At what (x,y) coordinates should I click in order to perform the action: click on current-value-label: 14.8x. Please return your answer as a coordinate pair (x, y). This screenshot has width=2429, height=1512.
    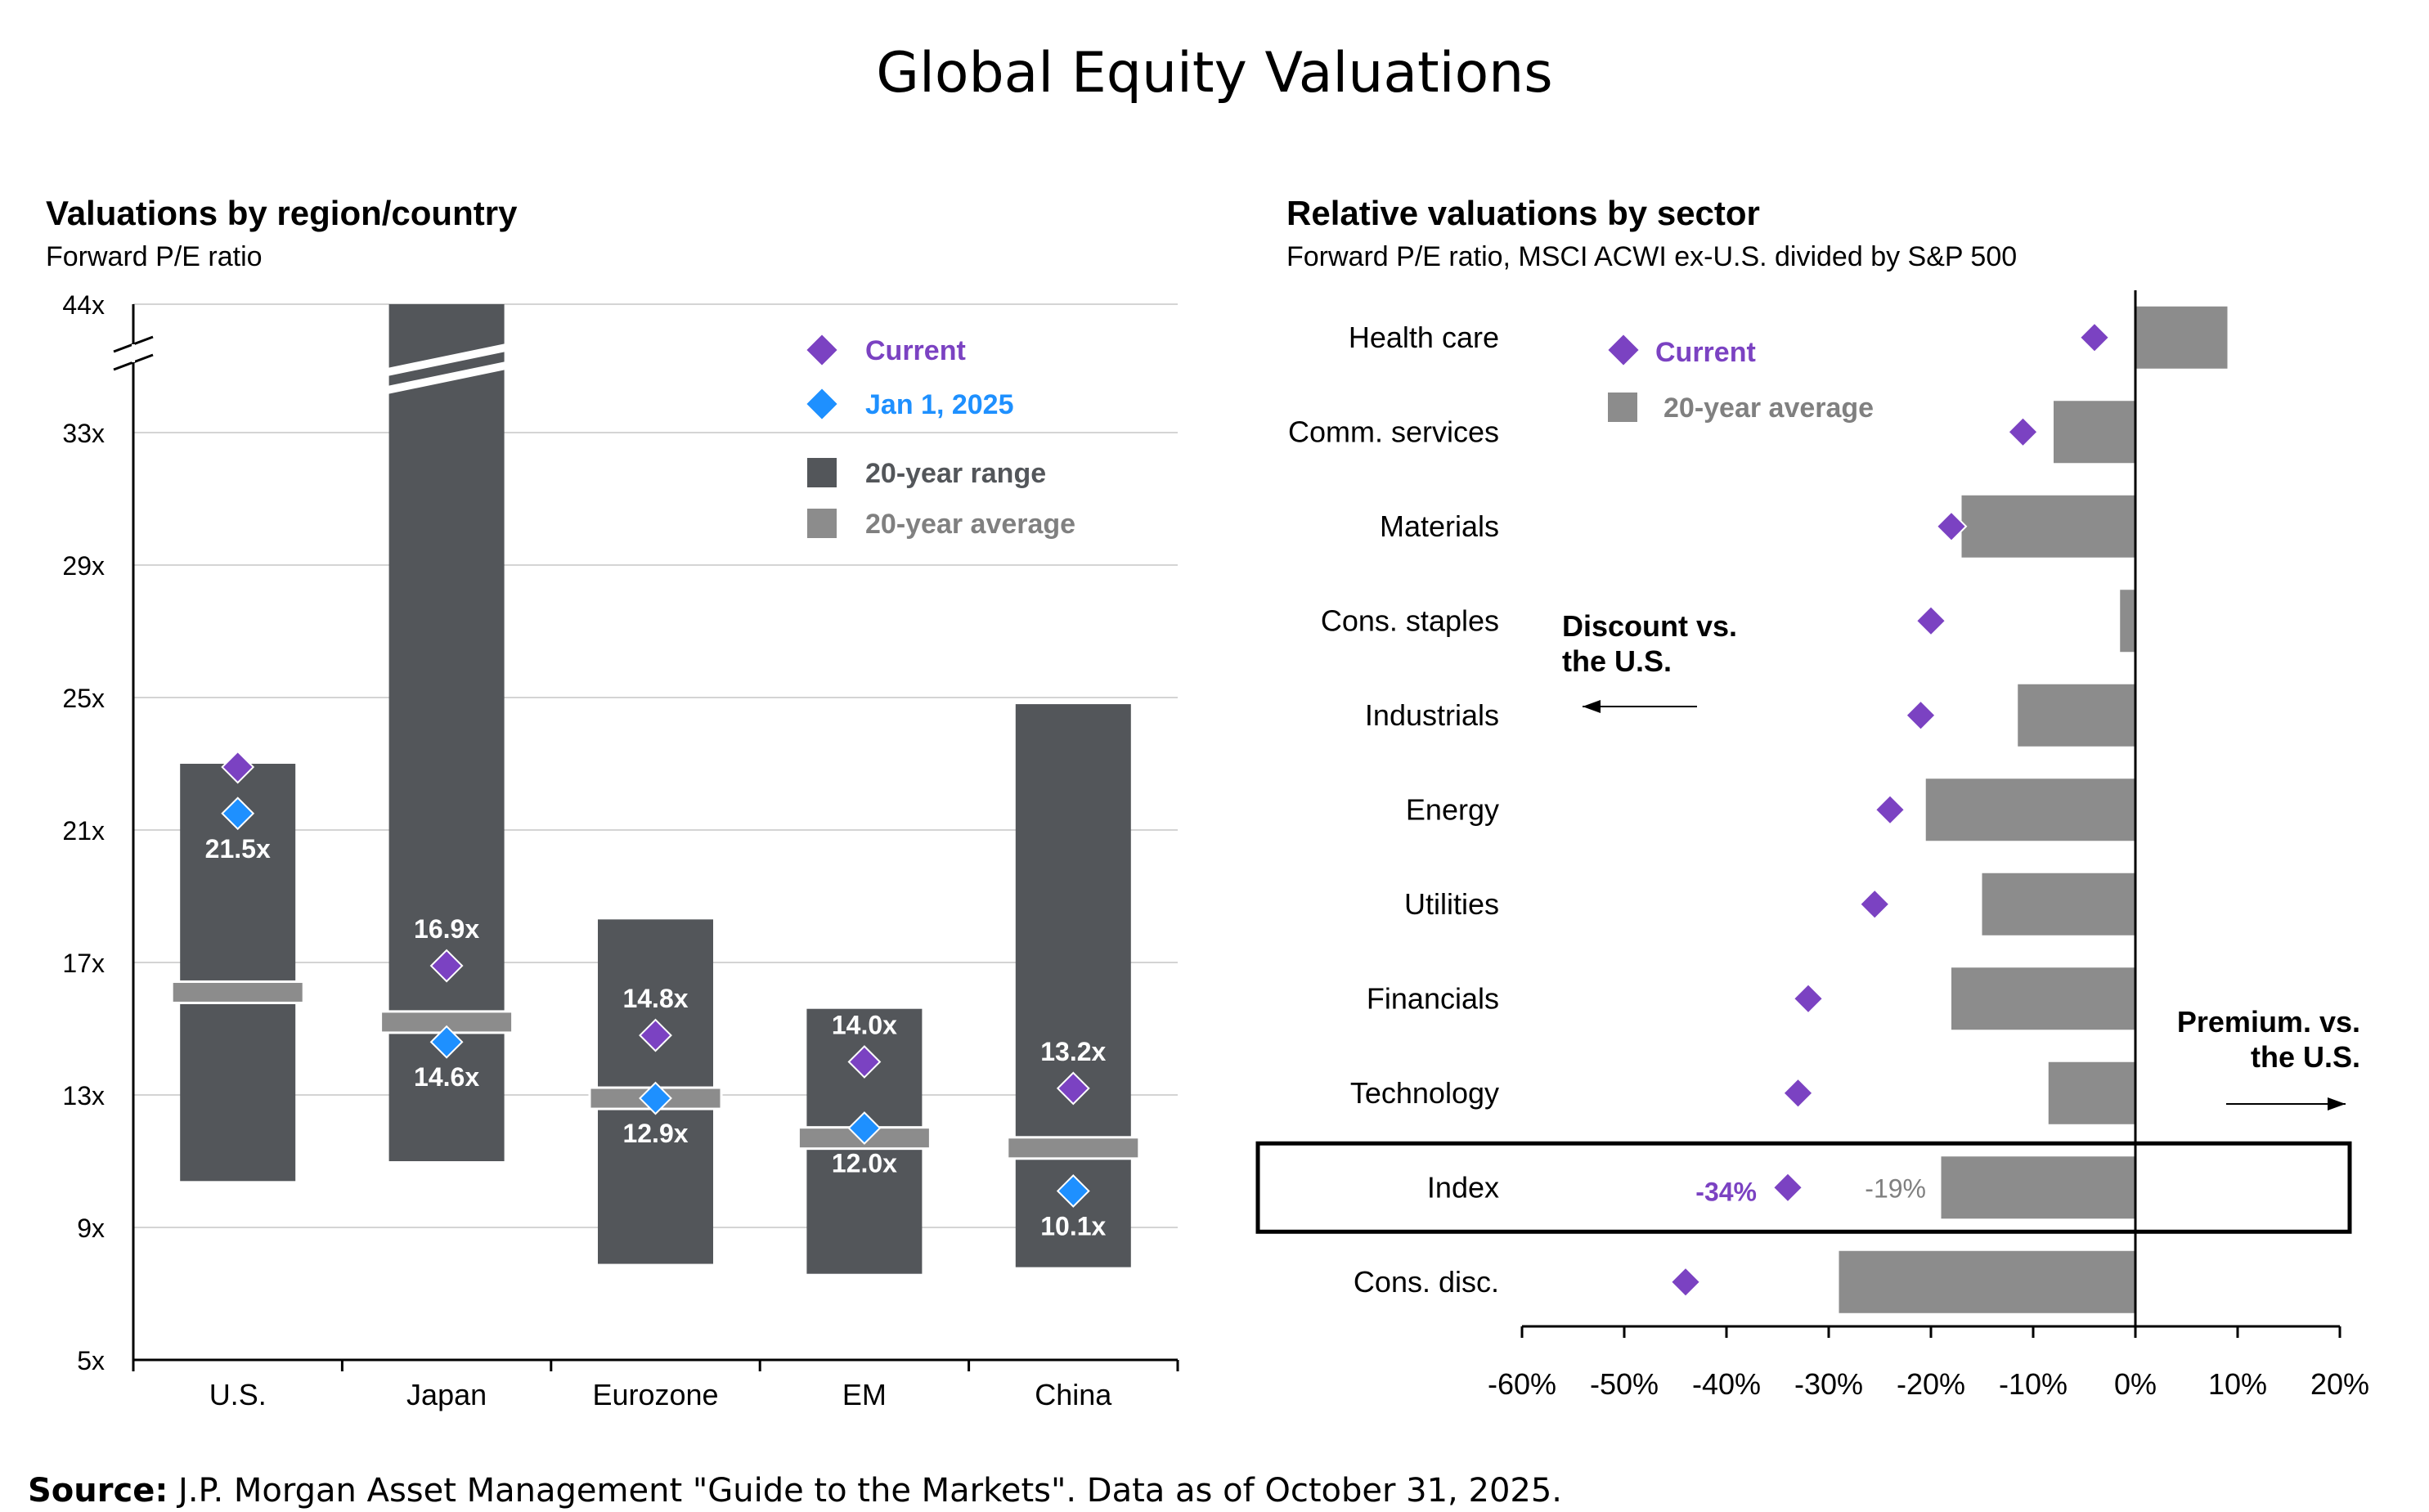
    Looking at the image, I should click on (655, 998).